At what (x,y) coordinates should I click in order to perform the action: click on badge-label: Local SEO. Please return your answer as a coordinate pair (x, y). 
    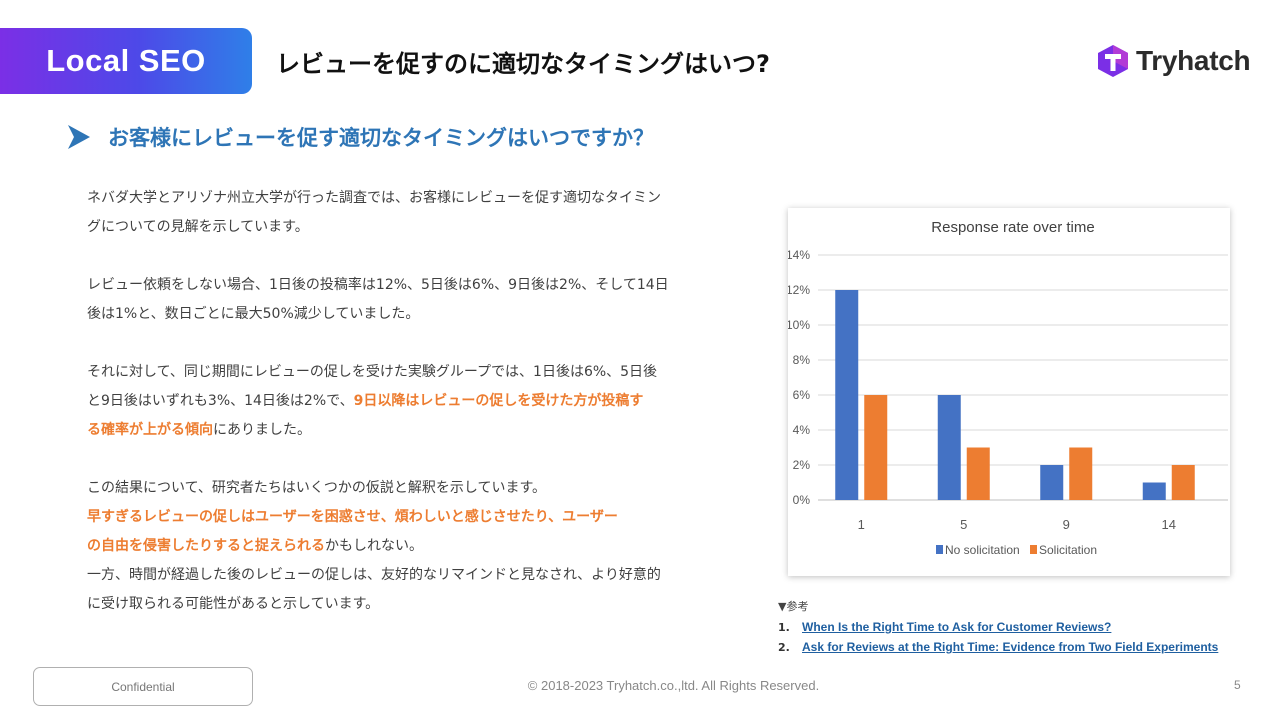
    Looking at the image, I should click on (126, 60).